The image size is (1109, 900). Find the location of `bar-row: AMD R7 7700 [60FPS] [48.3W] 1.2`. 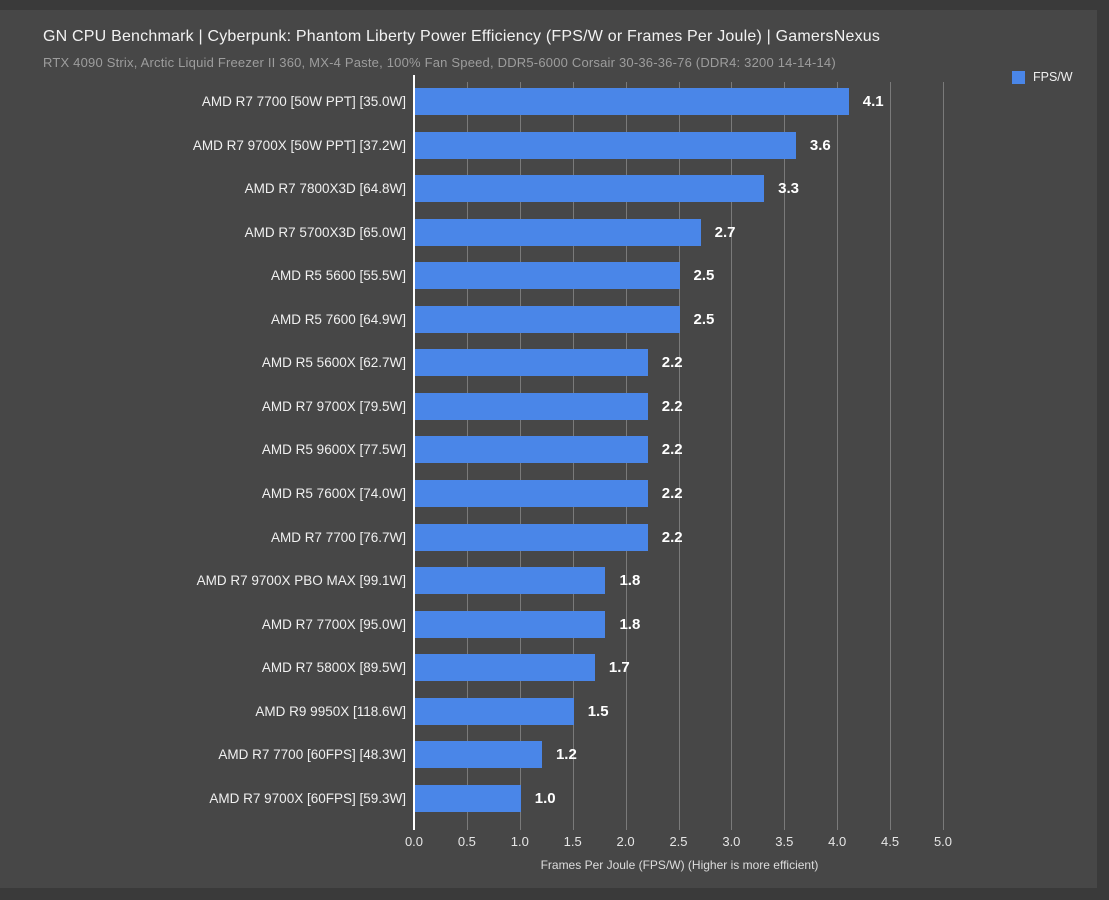

bar-row: AMD R7 7700 [60FPS] [48.3W] 1.2 is located at coordinates (554, 755).